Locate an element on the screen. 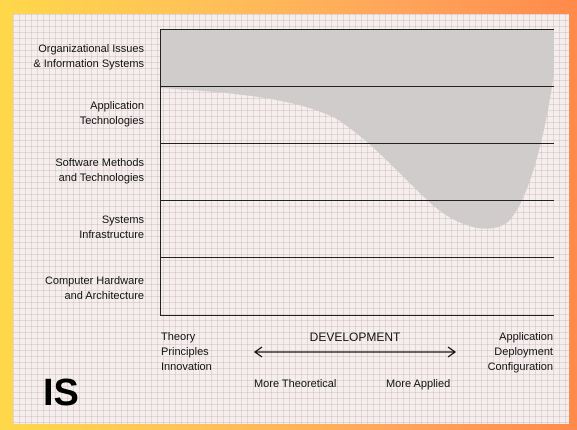 The width and height of the screenshot is (577, 430). row-label-computer-hardware: Computer Hardware and Architecture is located at coordinates (94, 288).